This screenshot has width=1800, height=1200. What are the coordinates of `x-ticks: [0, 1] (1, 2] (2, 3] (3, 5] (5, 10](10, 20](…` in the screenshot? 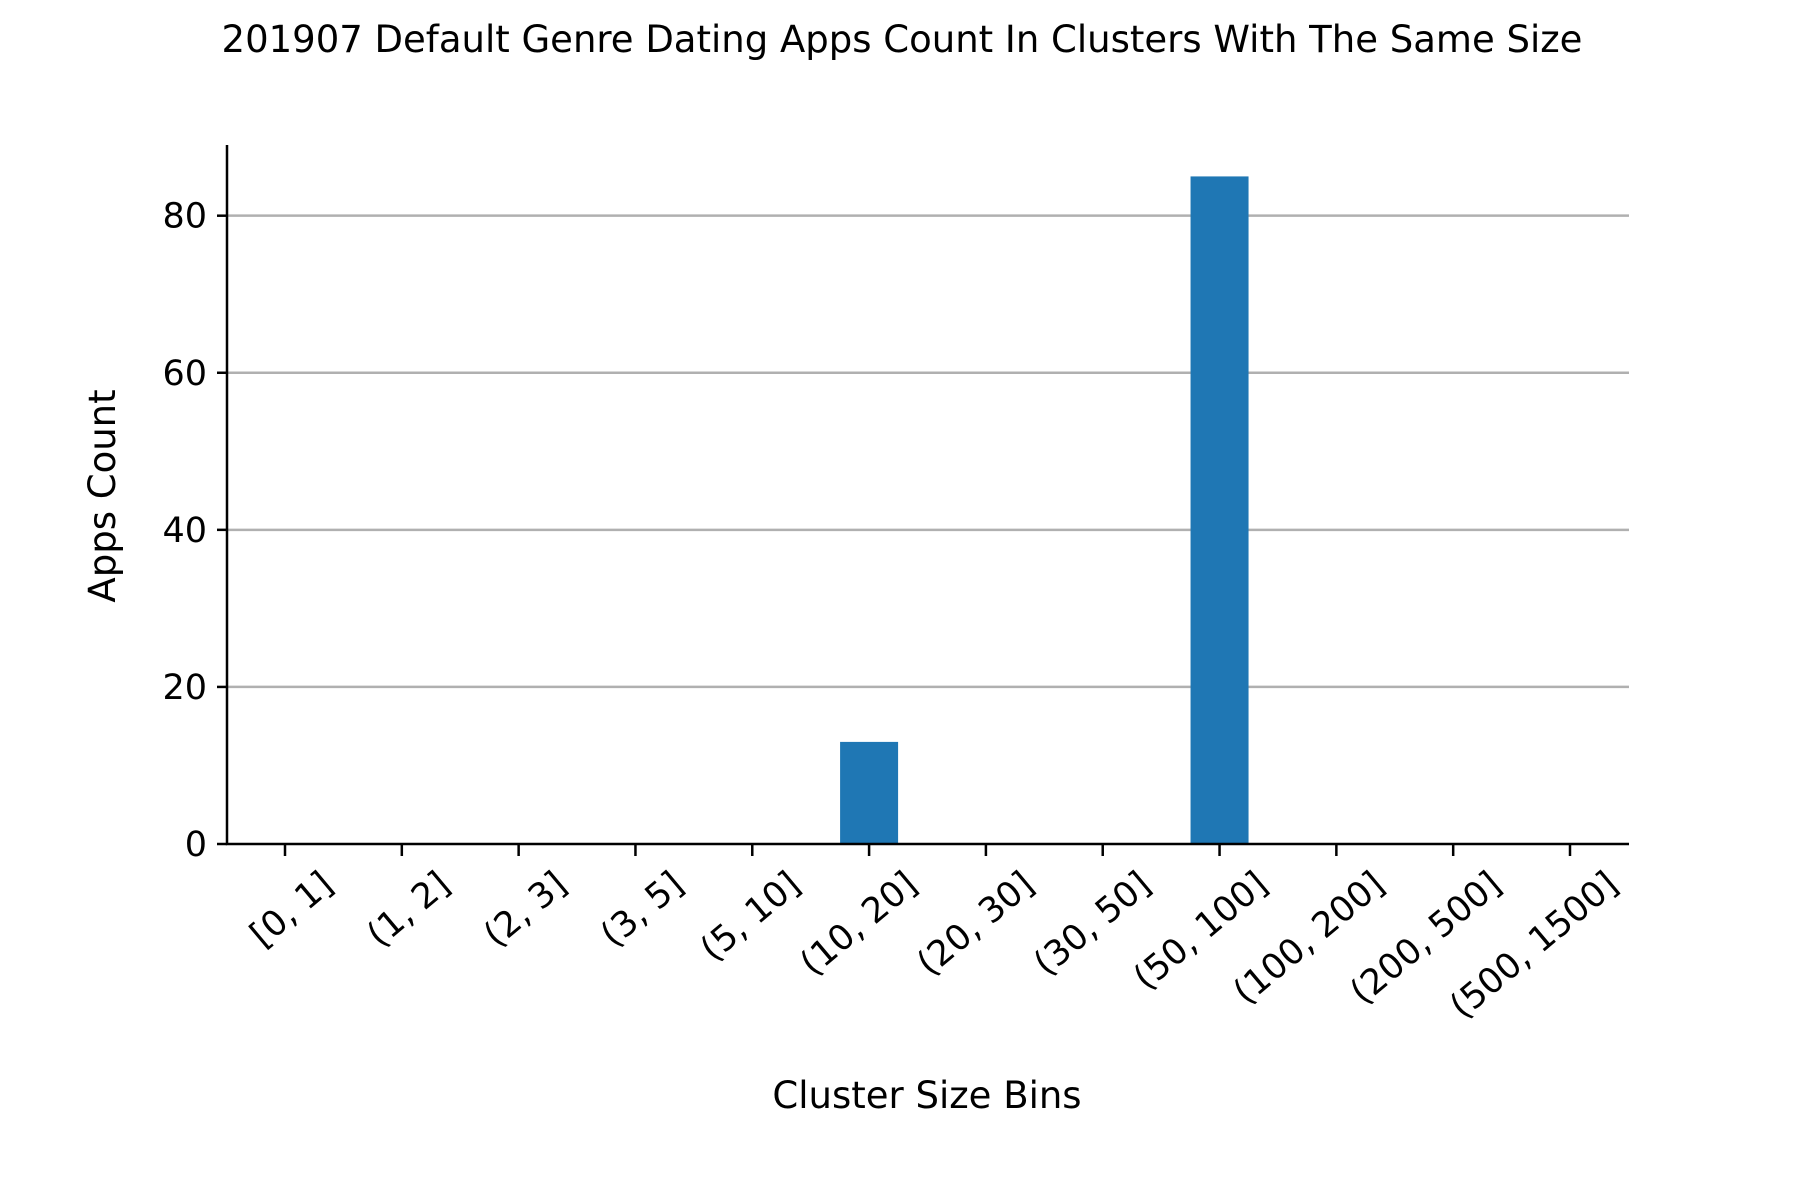 It's located at (934, 935).